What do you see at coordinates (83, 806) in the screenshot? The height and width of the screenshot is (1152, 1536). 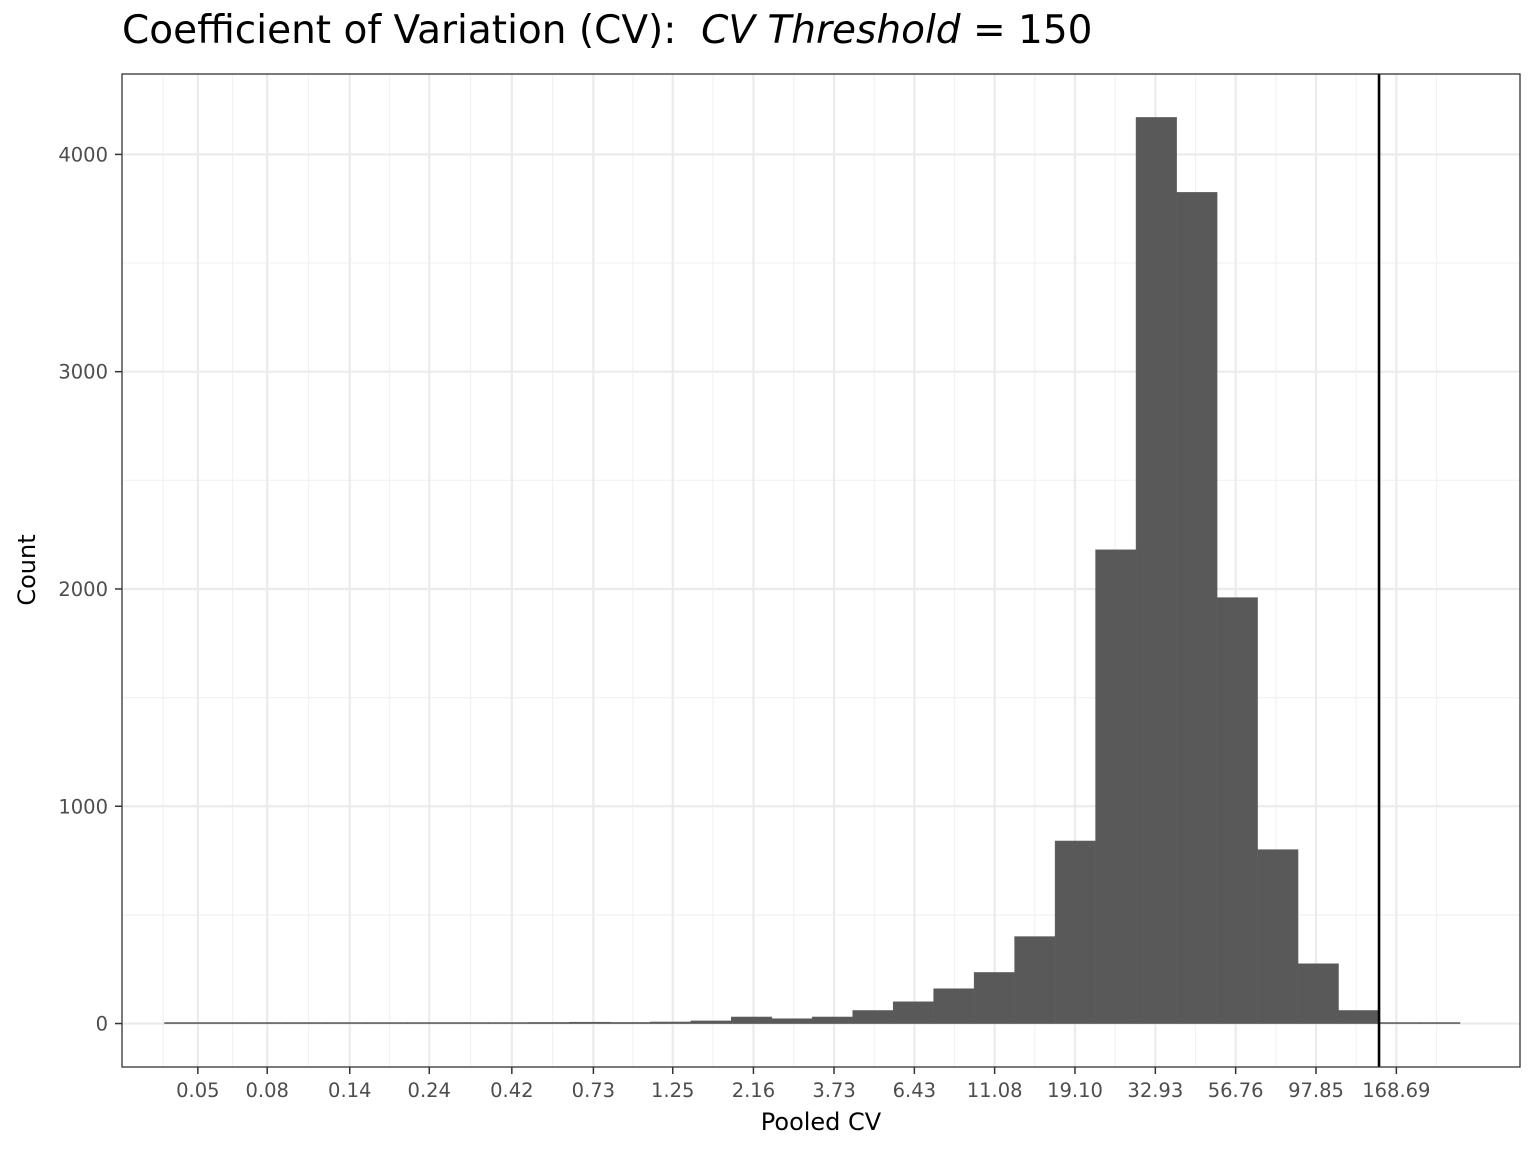 I see `y-tick-label: 1000` at bounding box center [83, 806].